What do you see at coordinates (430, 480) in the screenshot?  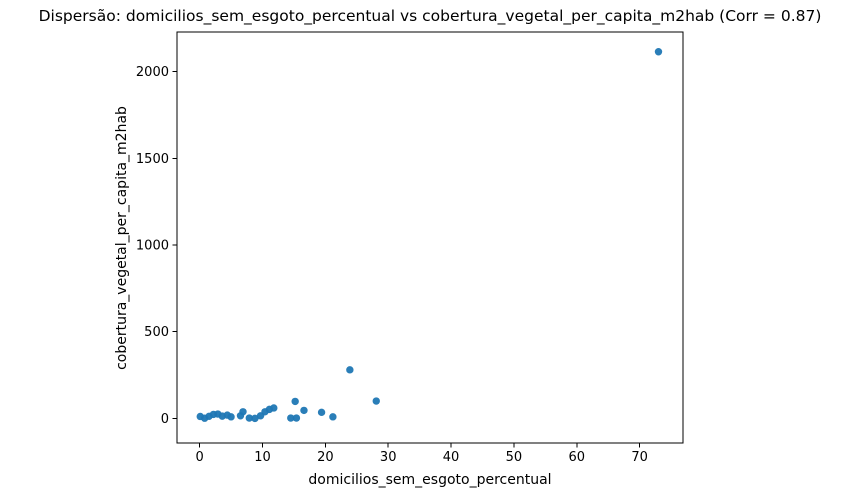 I see `x-axis-label: domicilios_sem_esgoto_percentual` at bounding box center [430, 480].